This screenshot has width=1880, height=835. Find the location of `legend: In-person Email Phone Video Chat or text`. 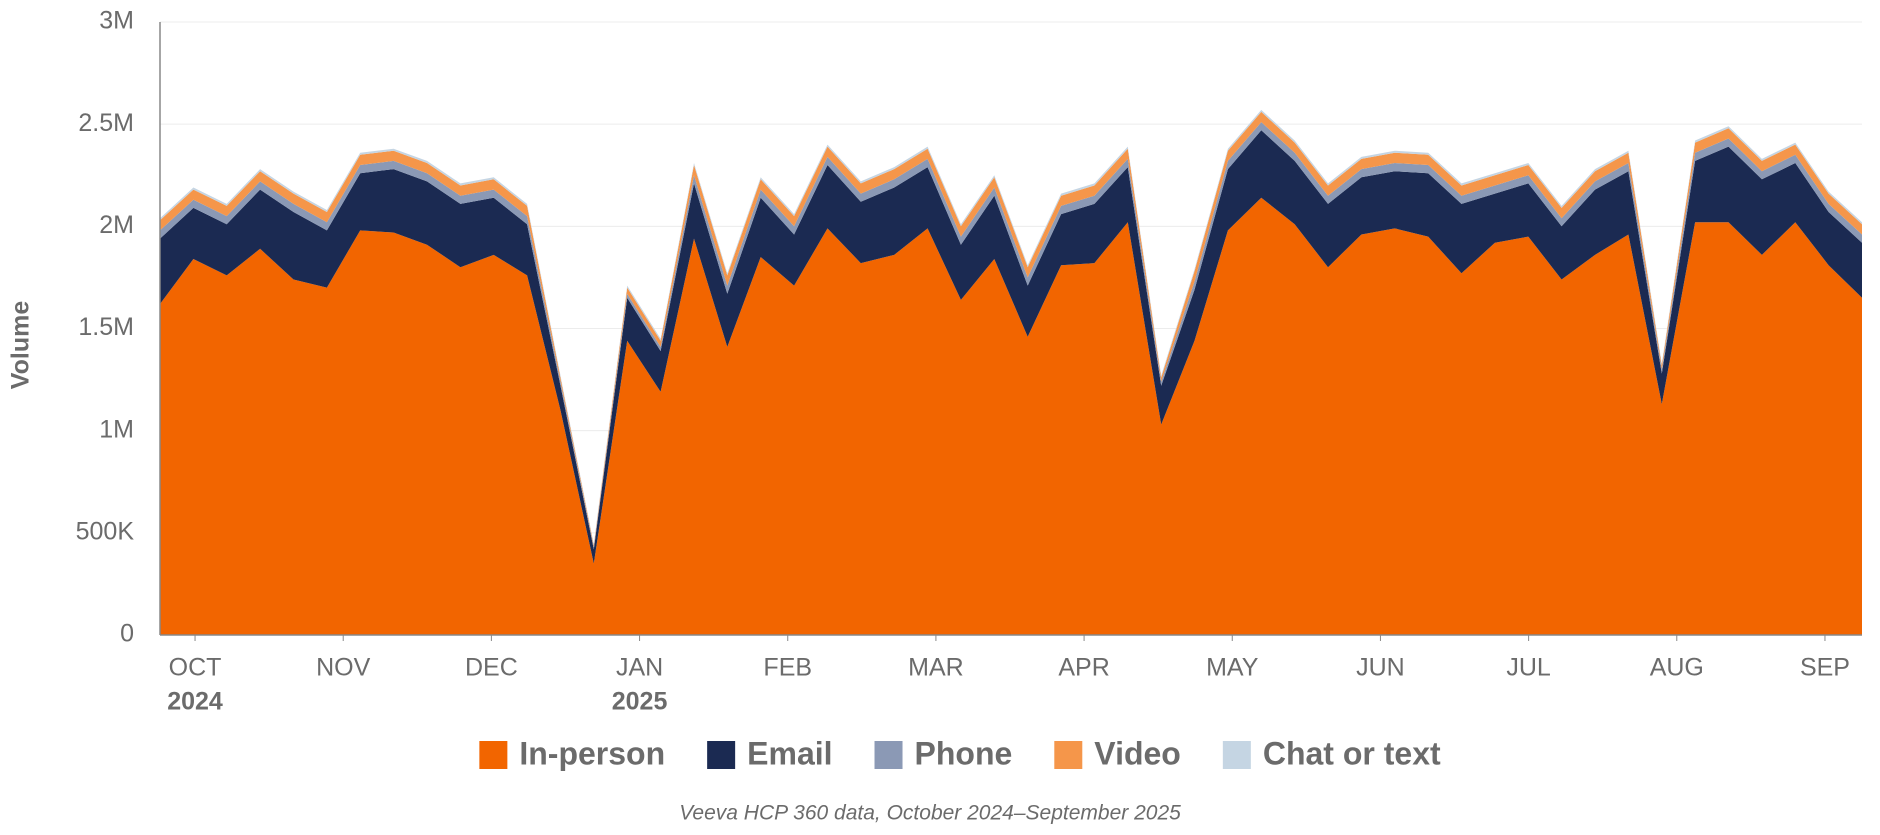

legend: In-person Email Phone Video Chat or text is located at coordinates (960, 753).